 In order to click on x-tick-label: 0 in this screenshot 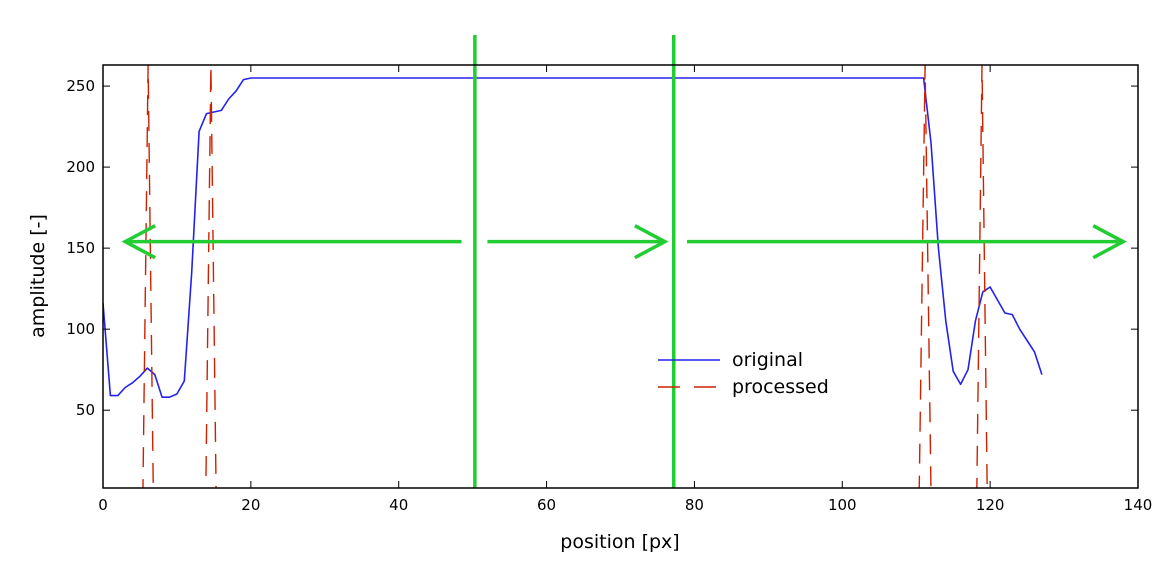, I will do `click(103, 505)`.